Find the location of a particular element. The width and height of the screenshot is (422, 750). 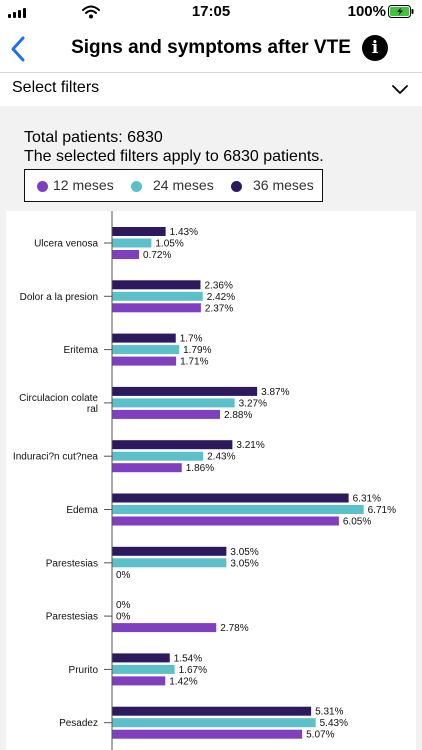

select-filters-dropdown: Select filters is located at coordinates (211, 89).